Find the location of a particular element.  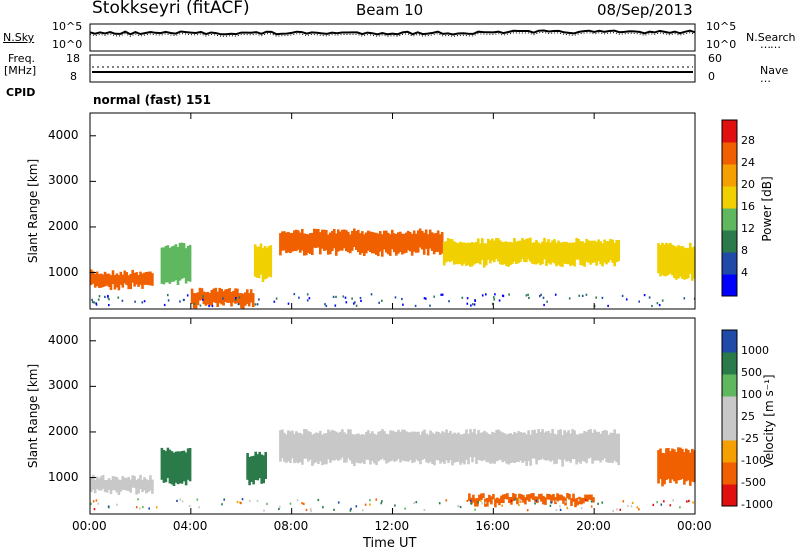

nsky-label: N.Sky is located at coordinates (19, 37).